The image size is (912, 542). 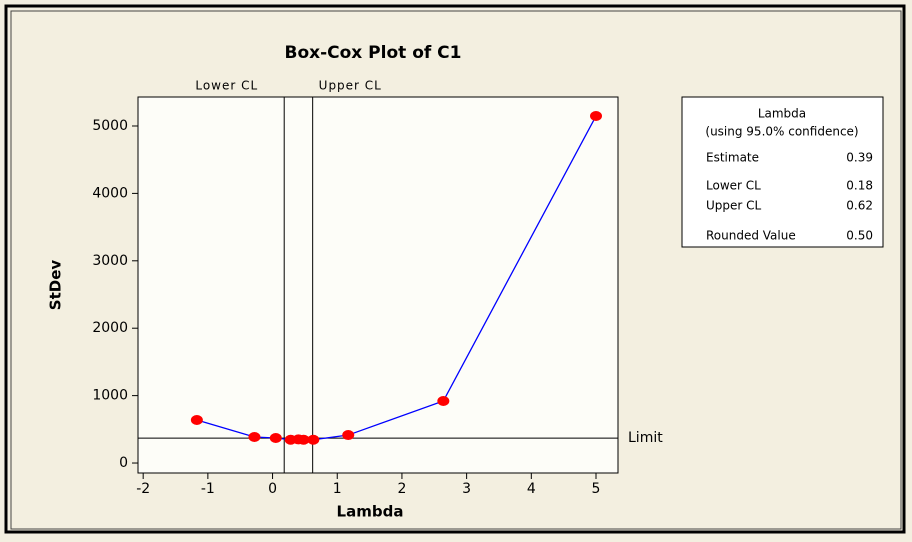 I want to click on legend-row-value: 0.39, so click(x=859, y=158).